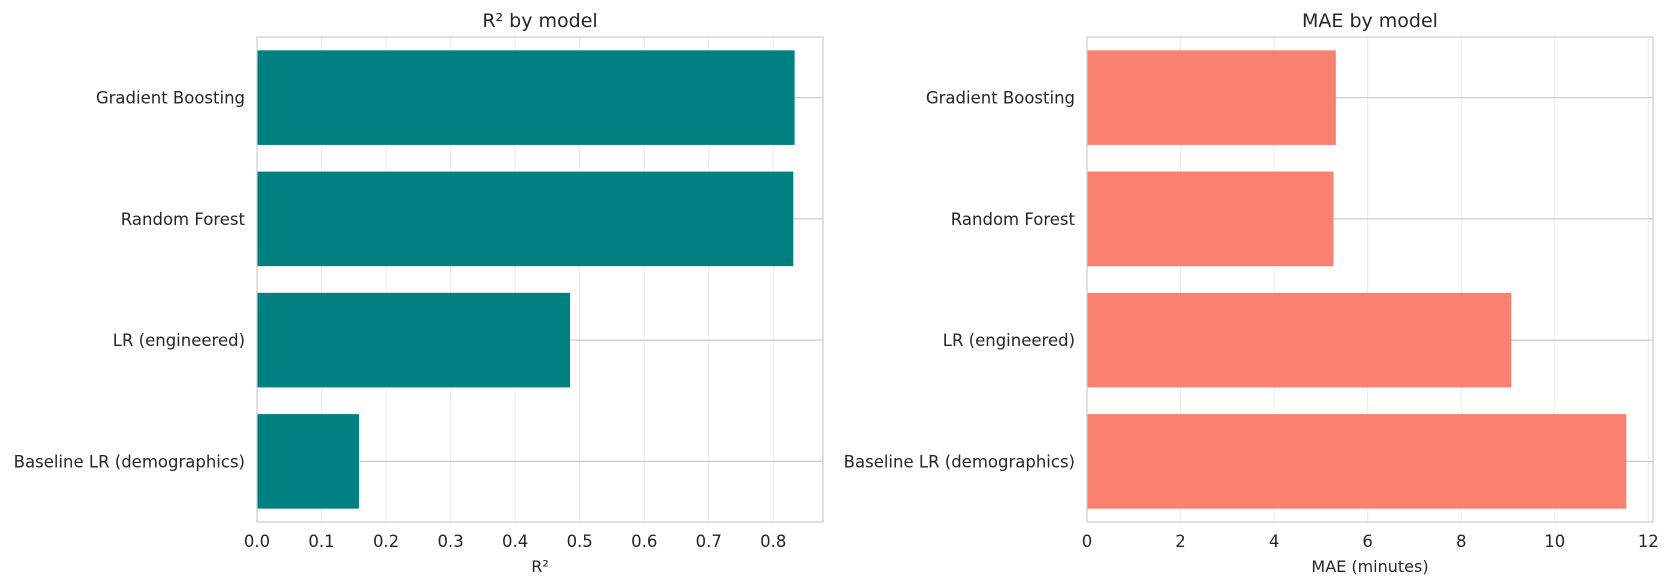 Image resolution: width=1667 pixels, height=588 pixels. I want to click on mae-chart-bar-baseline-lr-demographics, so click(1357, 461).